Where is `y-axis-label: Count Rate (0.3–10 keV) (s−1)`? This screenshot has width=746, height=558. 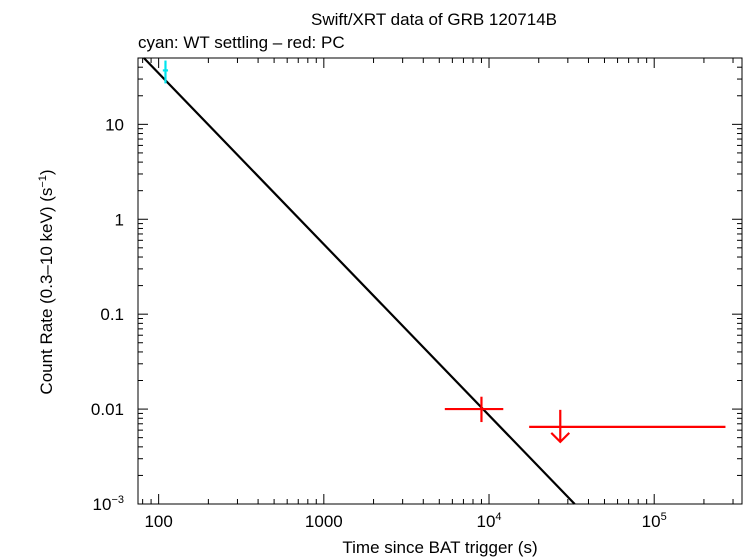 y-axis-label: Count Rate (0.3–10 keV) (s−1) is located at coordinates (46, 281).